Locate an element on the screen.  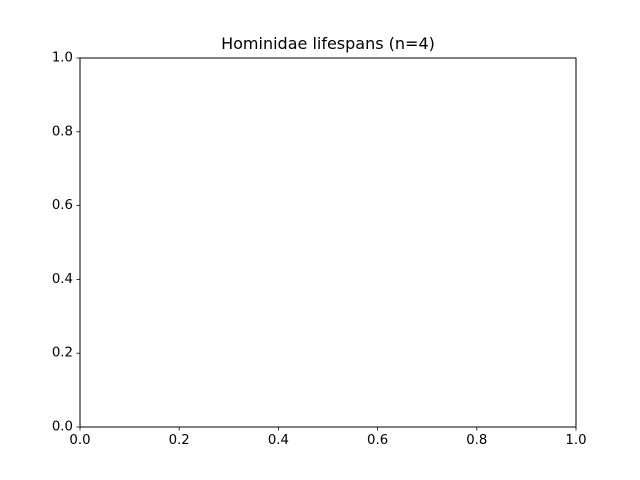
y-tick-label: 0.2 is located at coordinates (62, 353).